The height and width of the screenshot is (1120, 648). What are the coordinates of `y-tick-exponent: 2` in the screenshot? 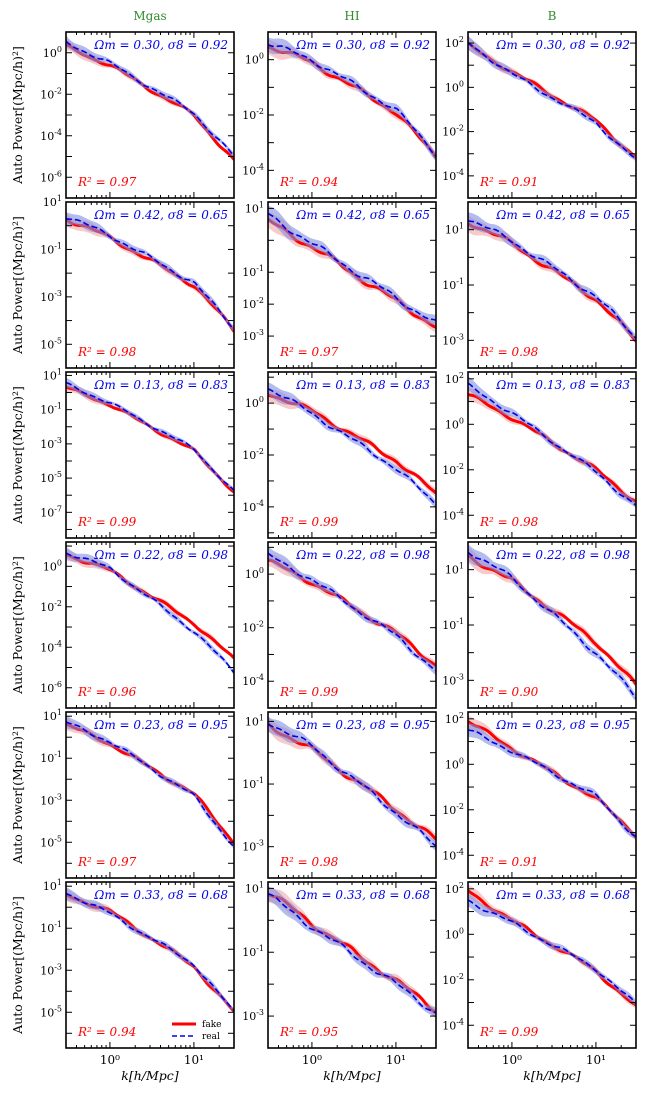 It's located at (461, 39).